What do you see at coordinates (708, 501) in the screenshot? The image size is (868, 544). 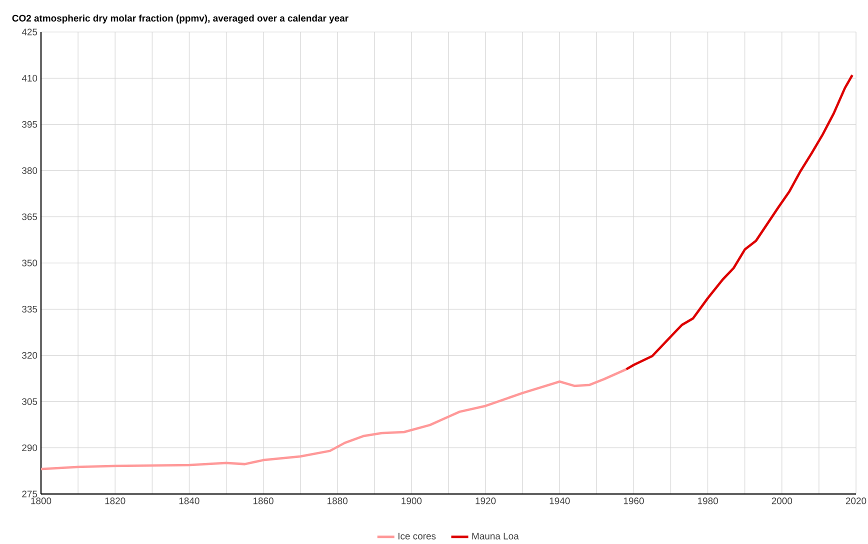 I see `x-tick-label: 1980` at bounding box center [708, 501].